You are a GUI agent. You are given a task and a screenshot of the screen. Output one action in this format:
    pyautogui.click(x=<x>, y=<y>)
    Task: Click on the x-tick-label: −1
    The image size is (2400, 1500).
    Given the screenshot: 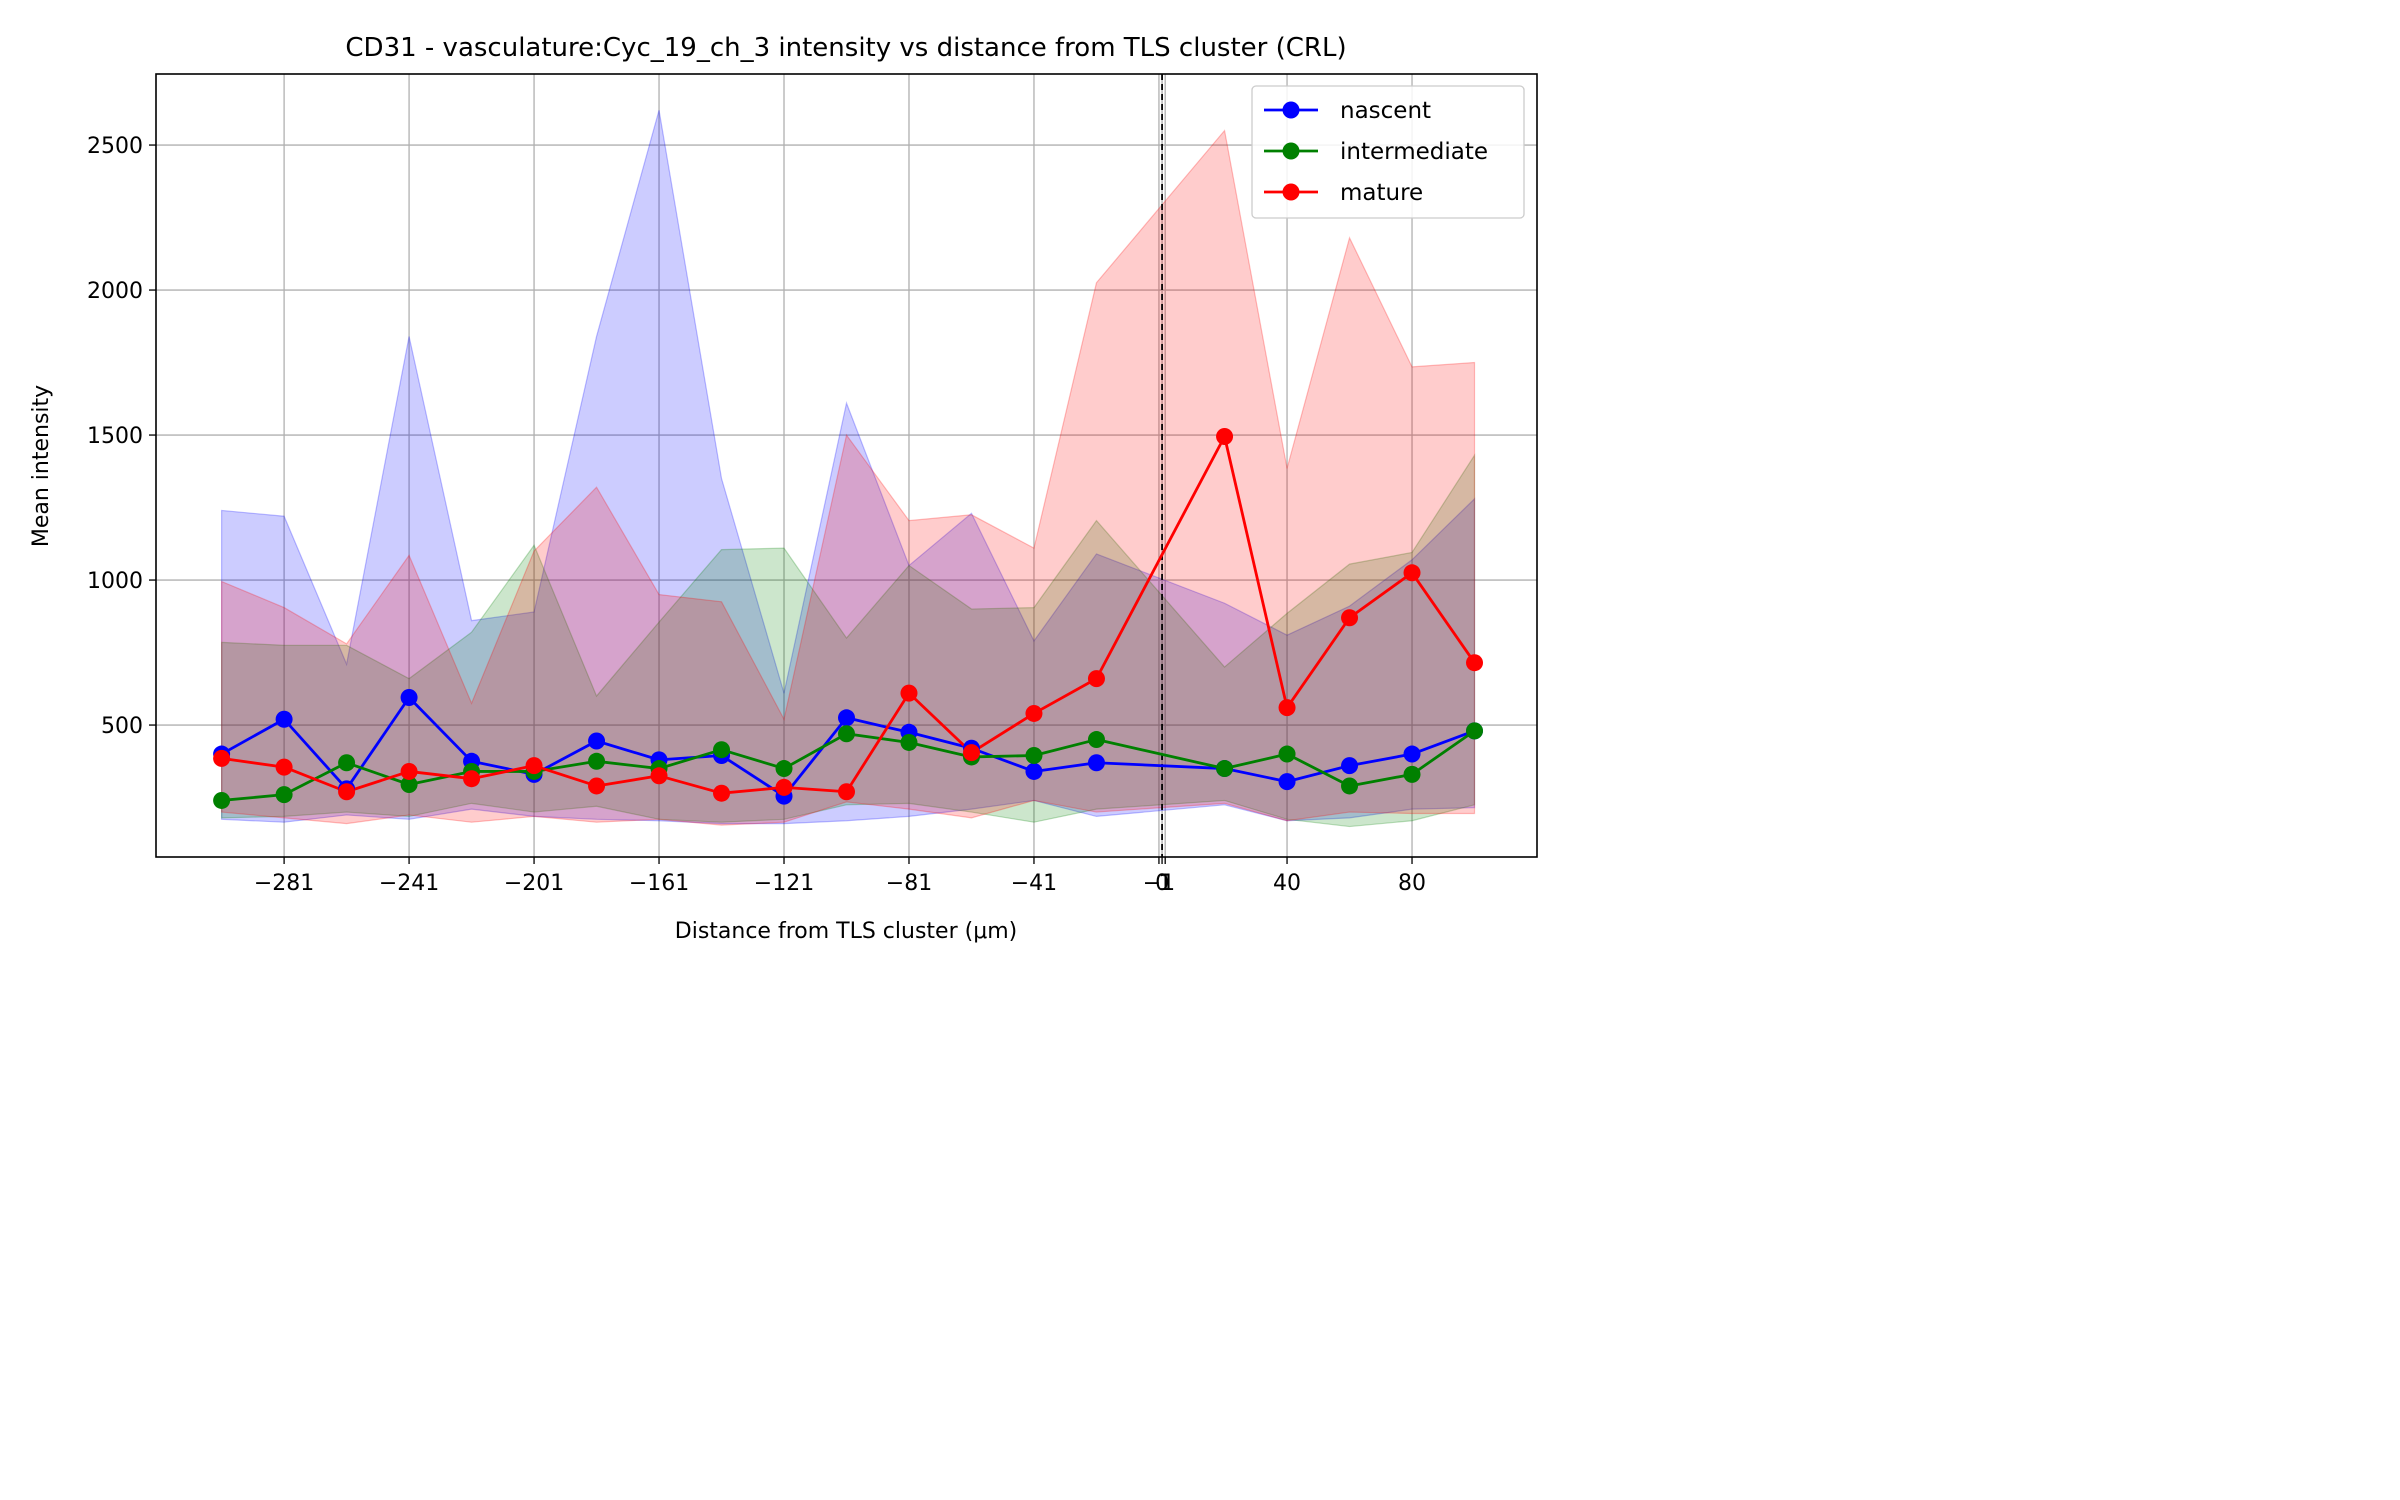 What is the action you would take?
    pyautogui.click(x=1159, y=883)
    